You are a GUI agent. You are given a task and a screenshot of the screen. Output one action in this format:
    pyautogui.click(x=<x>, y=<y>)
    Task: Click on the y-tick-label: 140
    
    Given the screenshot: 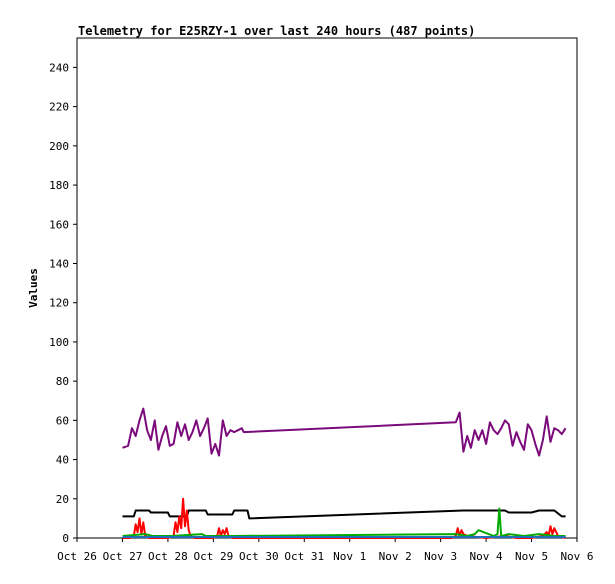 What is the action you would take?
    pyautogui.click(x=59, y=263)
    